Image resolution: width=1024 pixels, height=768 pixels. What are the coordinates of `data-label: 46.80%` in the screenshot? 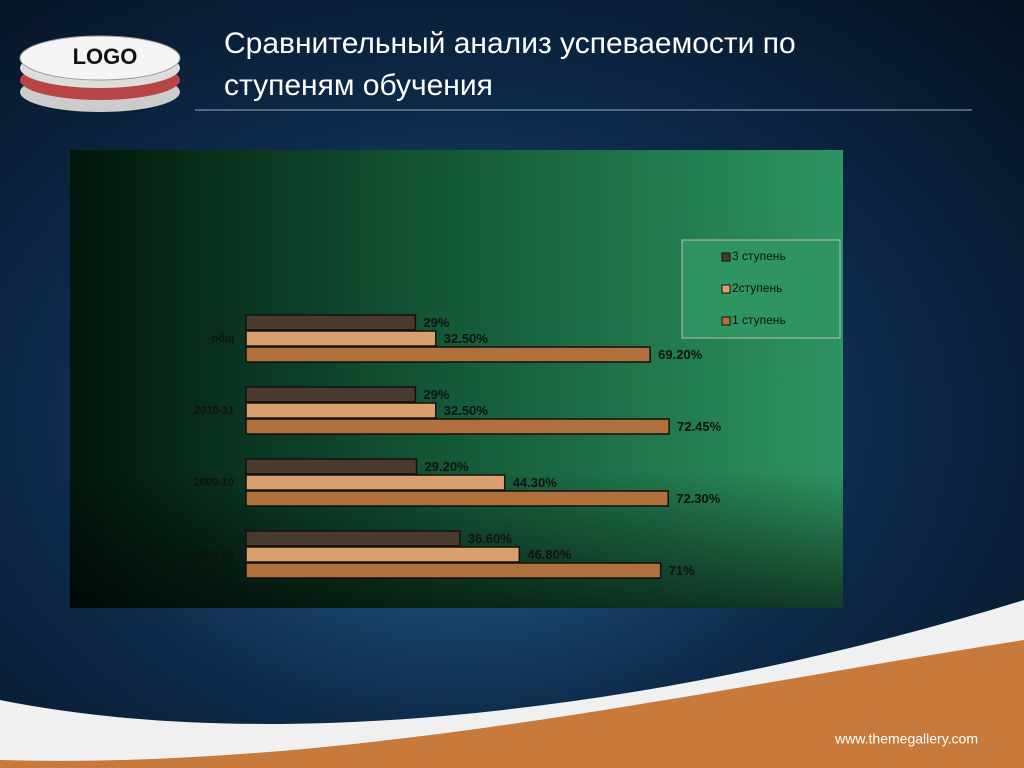 It's located at (549, 554).